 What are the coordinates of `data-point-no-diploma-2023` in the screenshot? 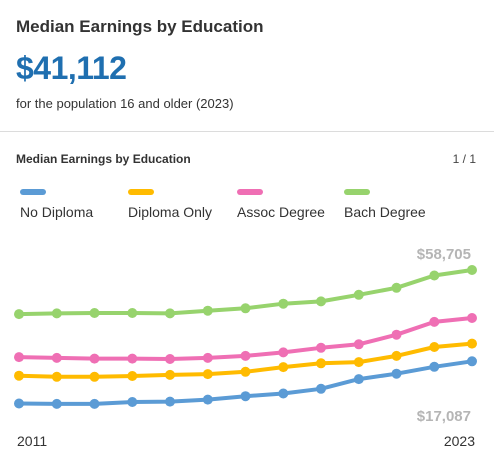 It's located at (472, 361).